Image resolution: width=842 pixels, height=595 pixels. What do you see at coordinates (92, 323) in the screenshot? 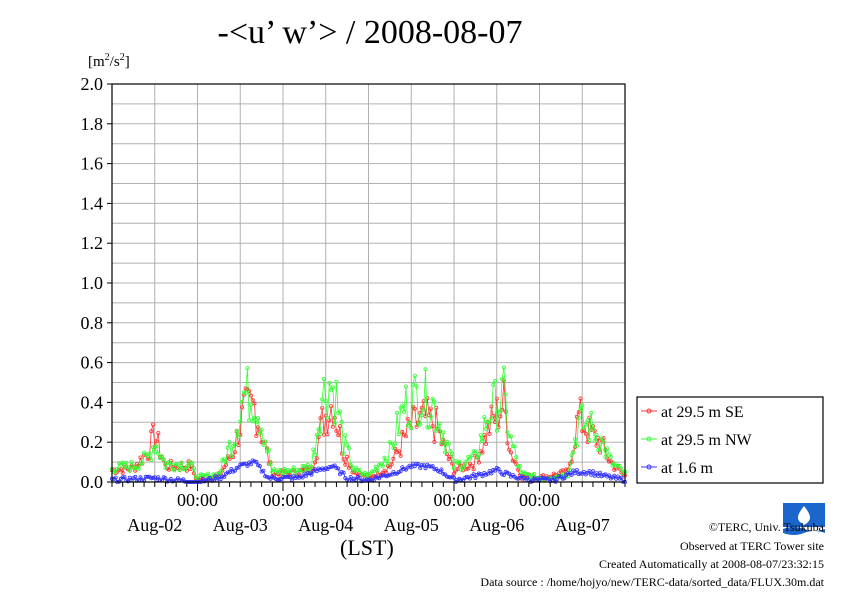
I see `y-tick-label: 0.8` at bounding box center [92, 323].